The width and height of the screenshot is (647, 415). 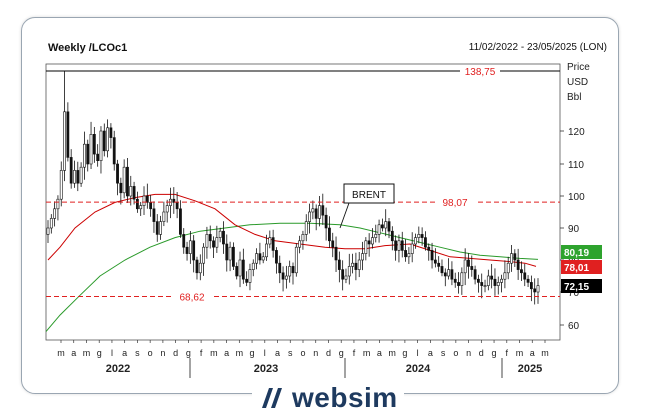 What do you see at coordinates (341, 353) in the screenshot?
I see `x-tick-label: g` at bounding box center [341, 353].